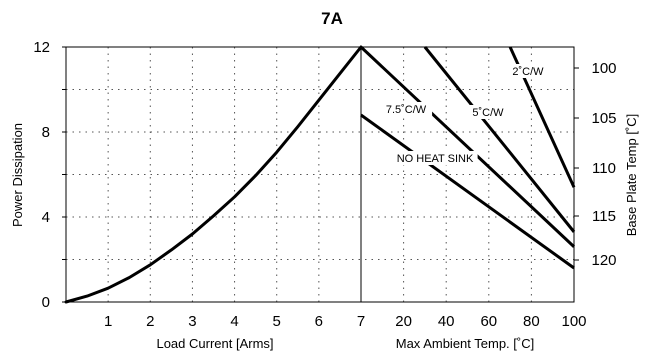 The height and width of the screenshot is (352, 650). What do you see at coordinates (361, 321) in the screenshot?
I see `x-tick-label: 7` at bounding box center [361, 321].